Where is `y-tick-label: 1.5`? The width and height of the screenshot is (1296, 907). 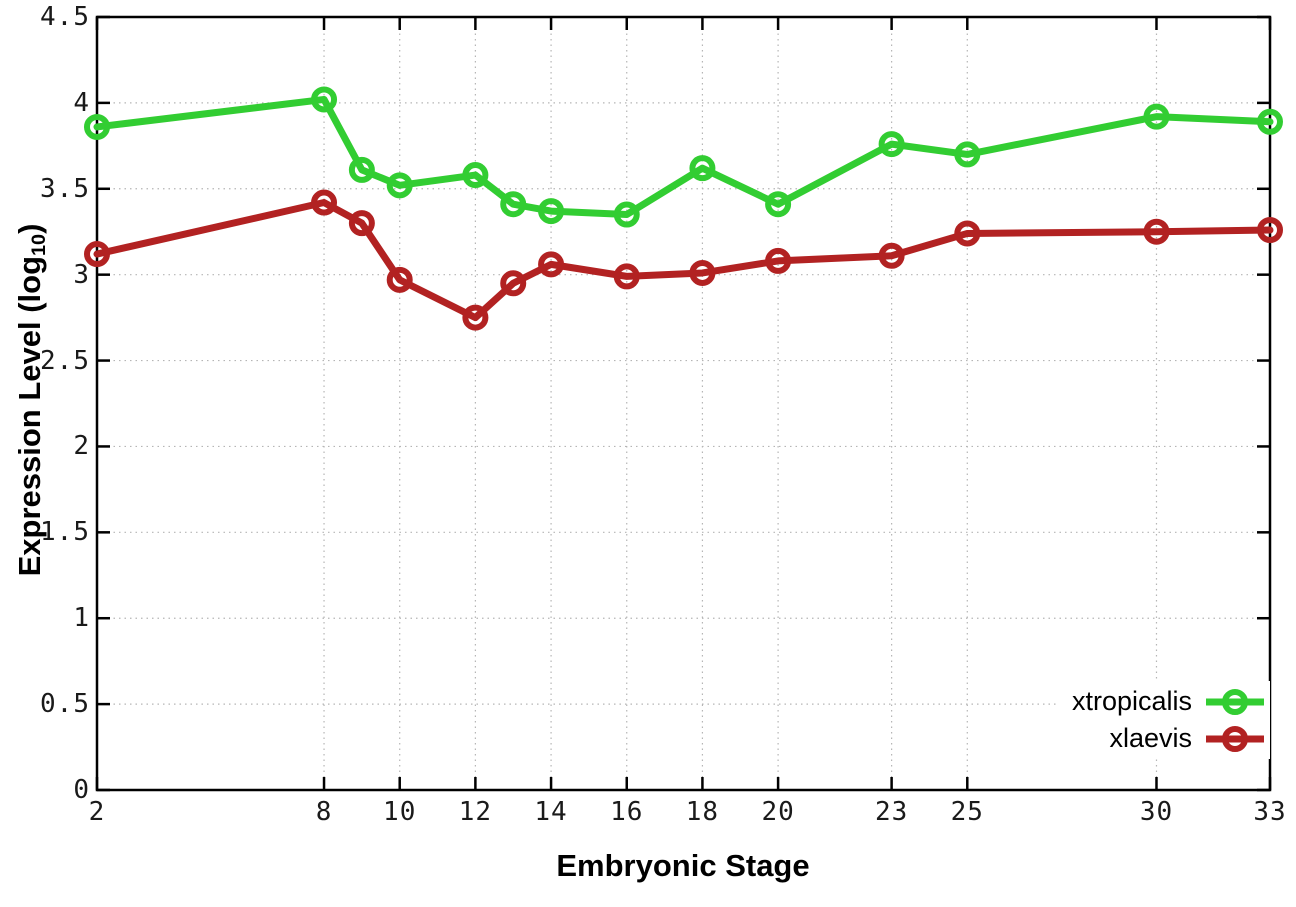
y-tick-label: 1.5 is located at coordinates (65, 532).